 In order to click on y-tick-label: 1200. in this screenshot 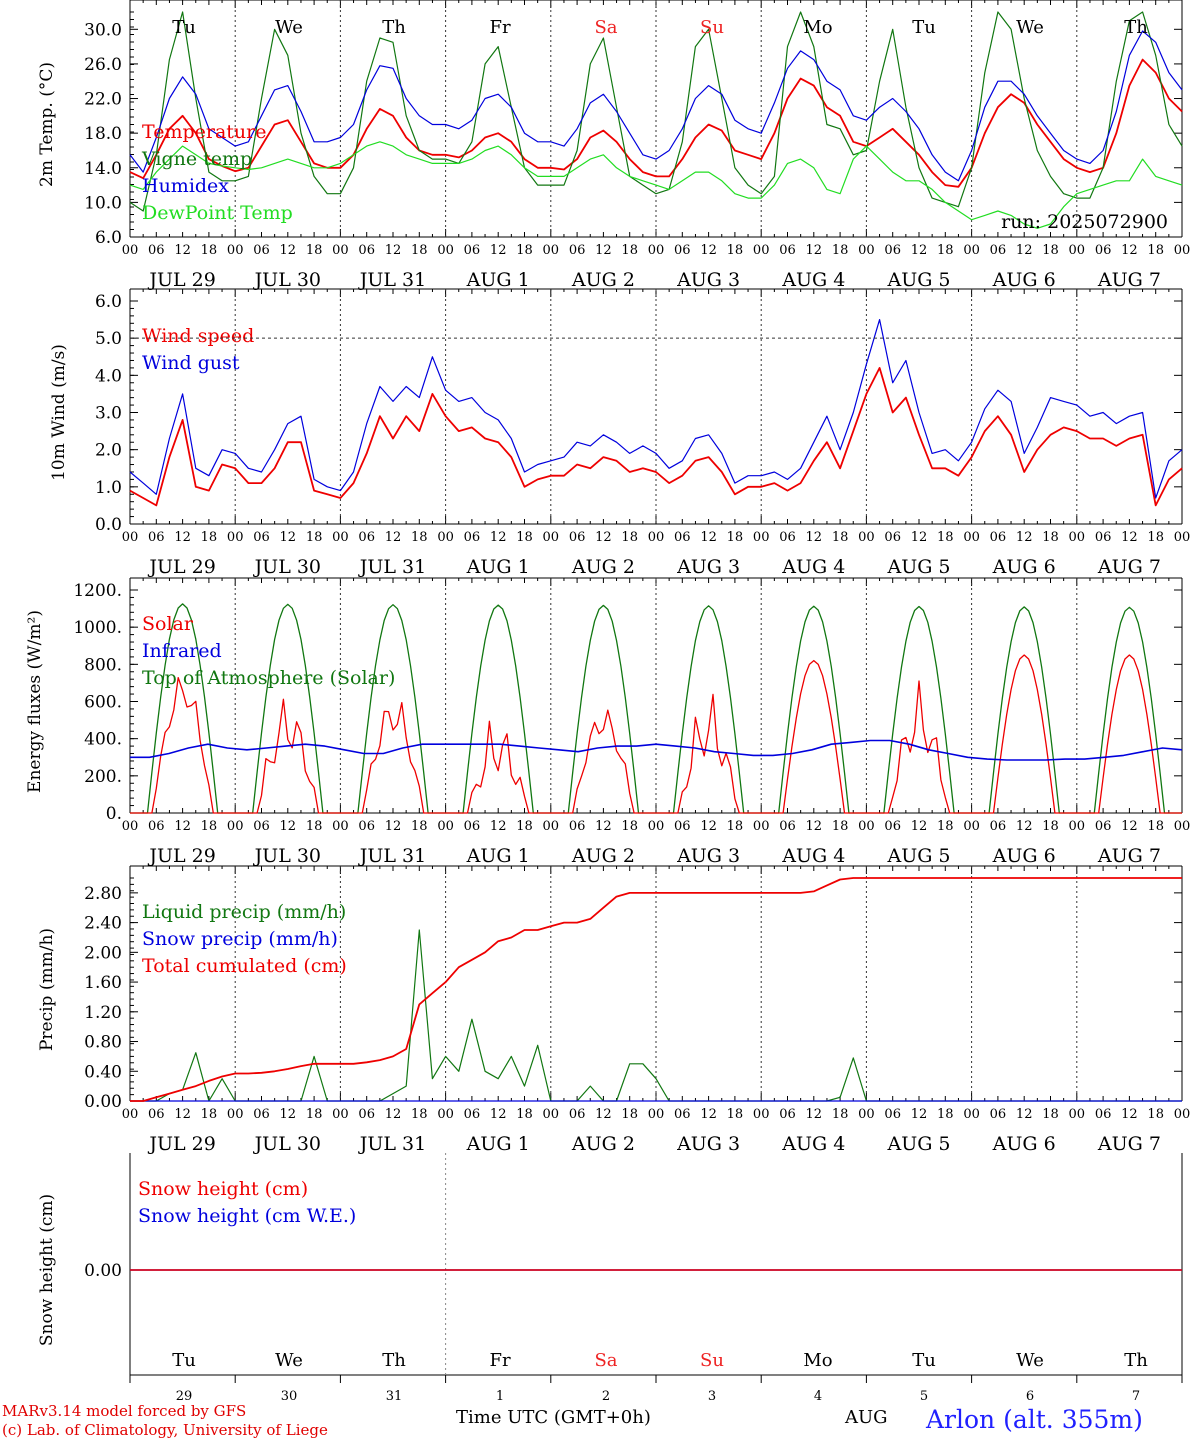, I will do `click(97, 591)`.